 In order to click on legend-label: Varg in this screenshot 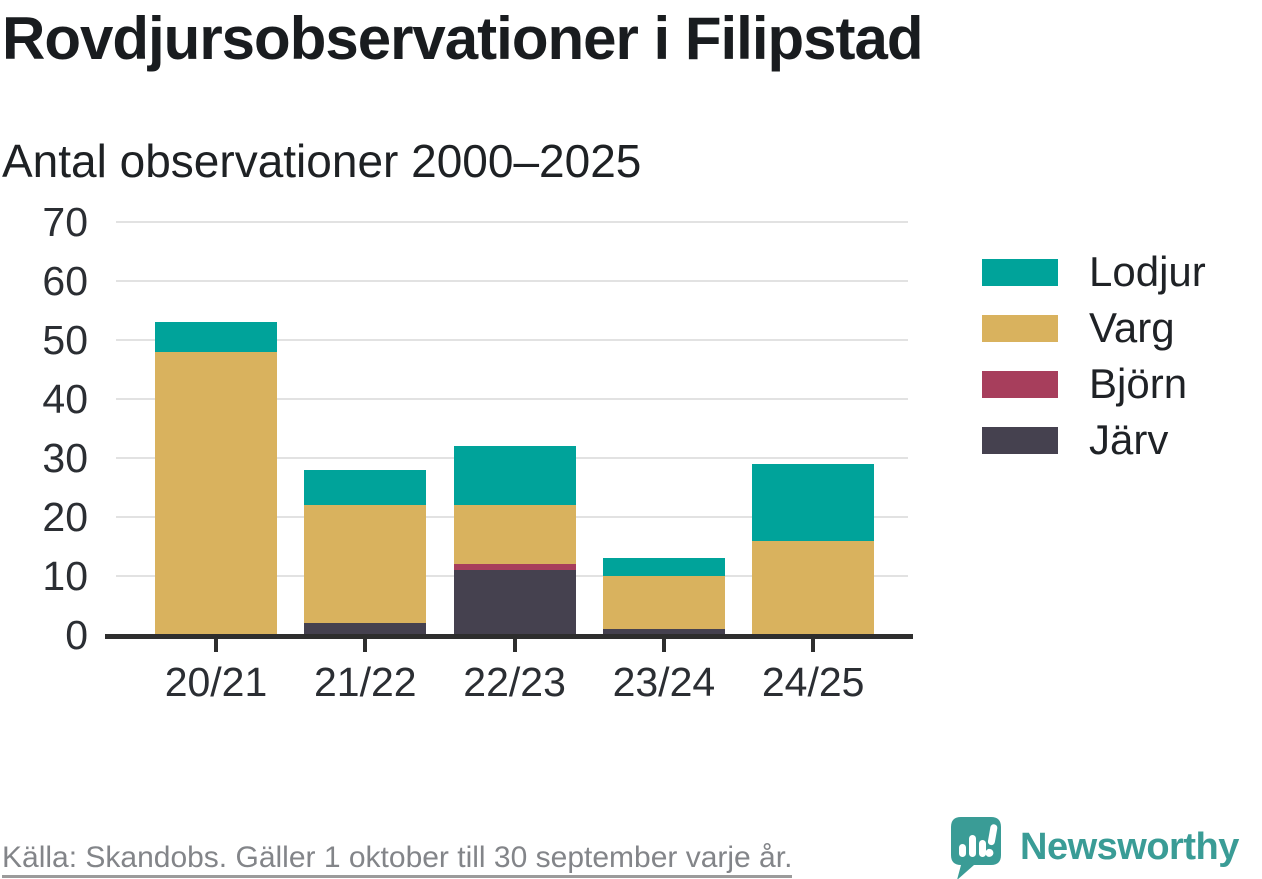, I will do `click(1132, 327)`.